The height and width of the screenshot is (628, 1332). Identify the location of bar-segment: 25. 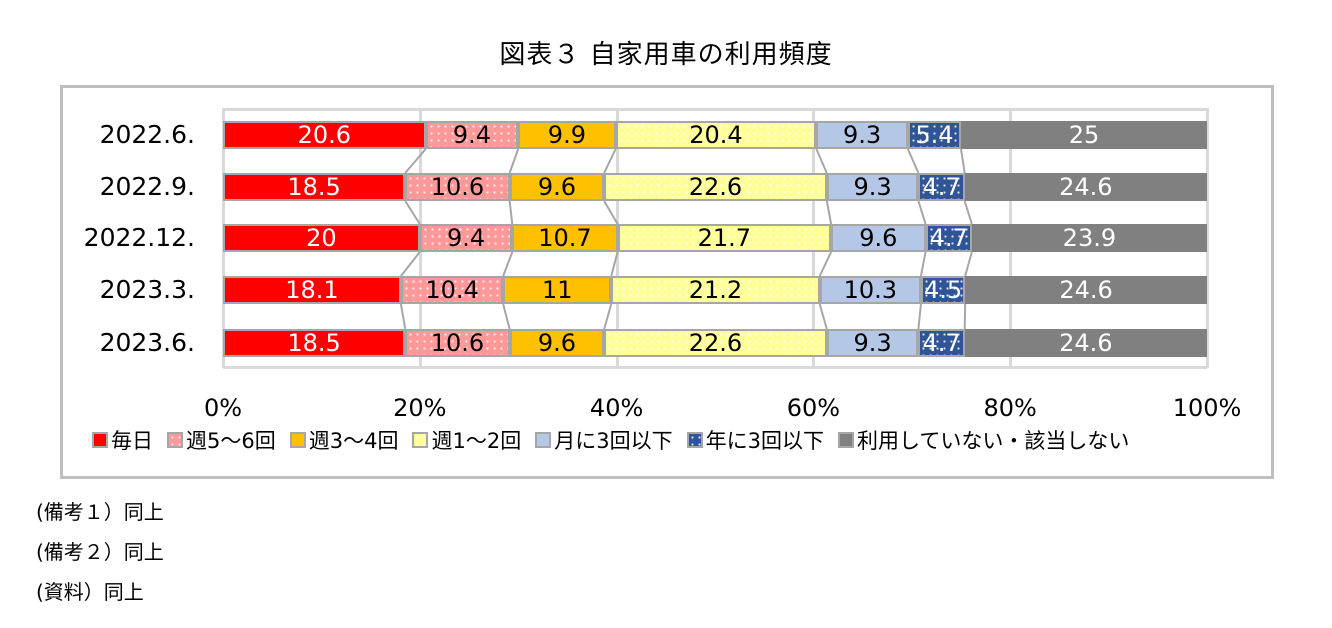
(1084, 135).